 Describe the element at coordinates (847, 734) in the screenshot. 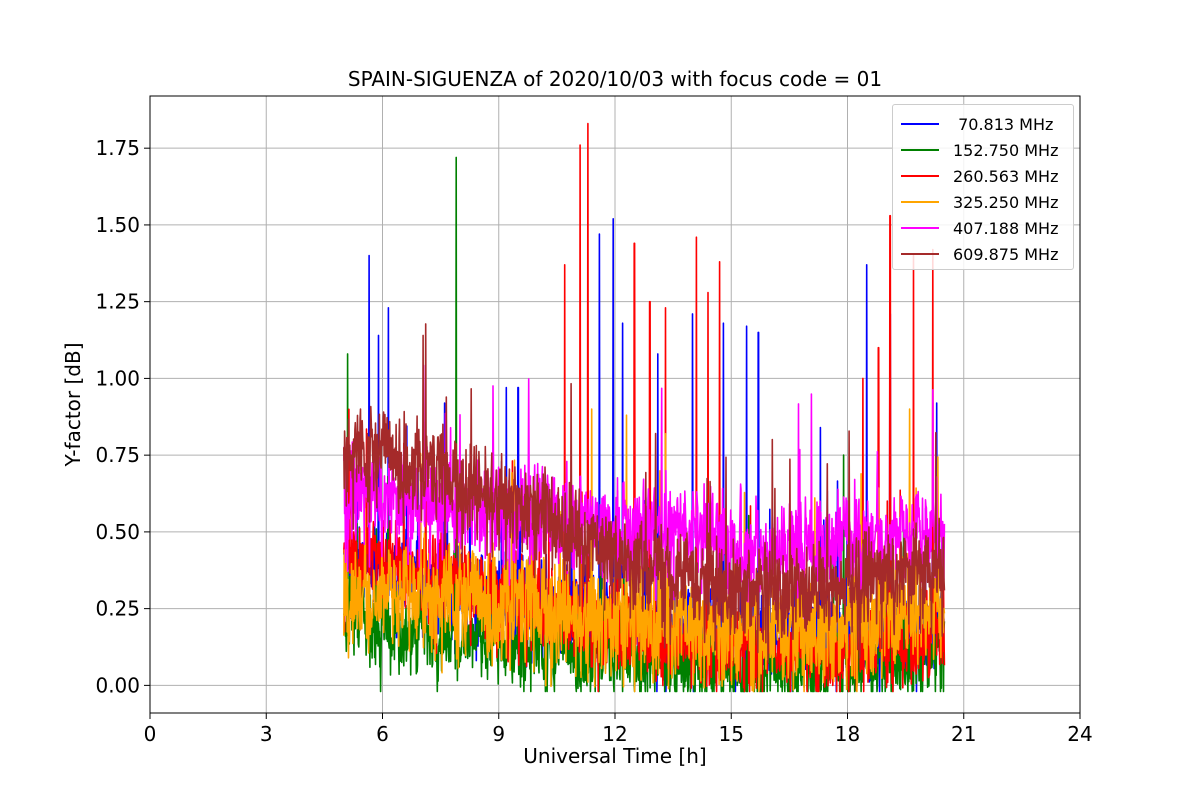

I see `x-tick-label: 18` at that location.